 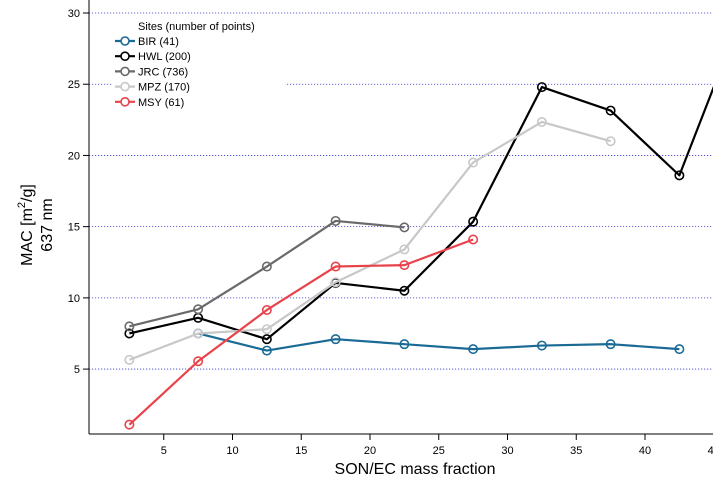 I want to click on x-tick-label-35: 35, so click(x=576, y=451).